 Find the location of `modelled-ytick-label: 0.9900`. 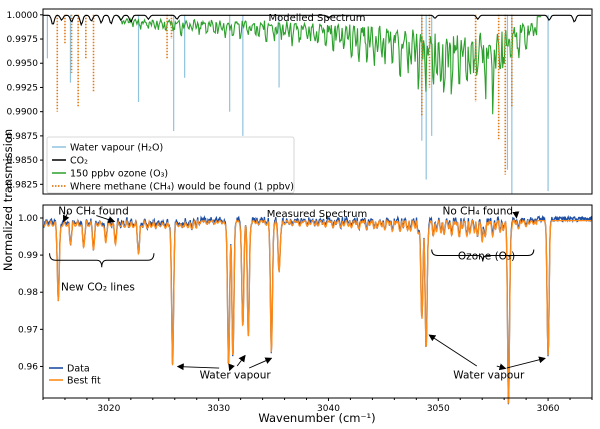

modelled-ytick-label: 0.9900 is located at coordinates (23, 113).